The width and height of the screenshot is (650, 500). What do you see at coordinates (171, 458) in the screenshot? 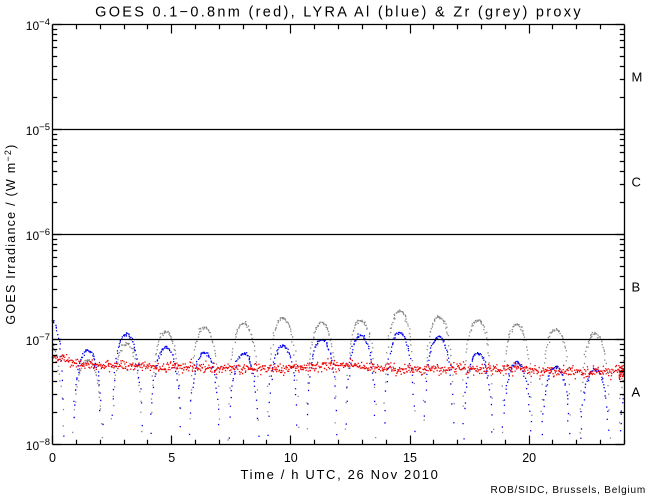
I see `svg-text: 5` at bounding box center [171, 458].